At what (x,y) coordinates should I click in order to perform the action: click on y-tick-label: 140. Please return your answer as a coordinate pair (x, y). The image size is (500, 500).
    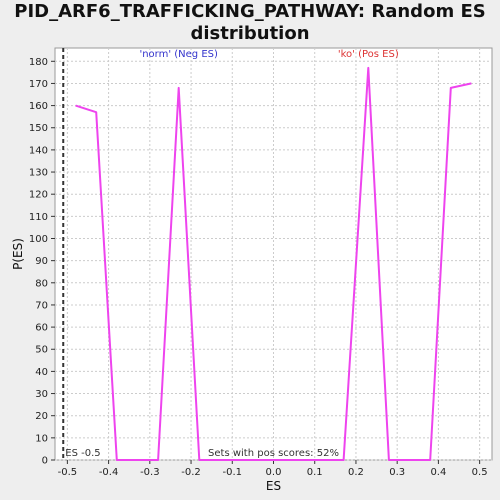
    Looking at the image, I should click on (38, 150).